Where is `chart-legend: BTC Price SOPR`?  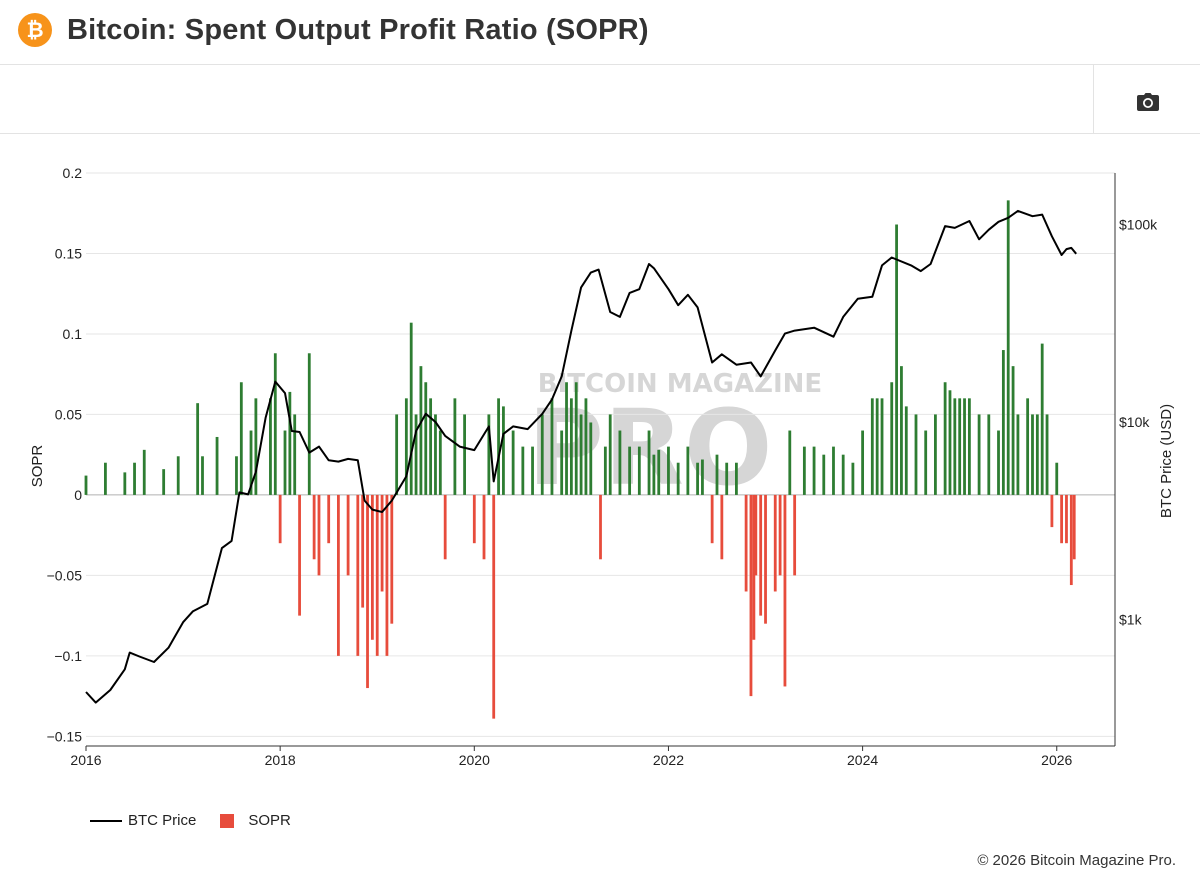 chart-legend: BTC Price SOPR is located at coordinates (190, 820).